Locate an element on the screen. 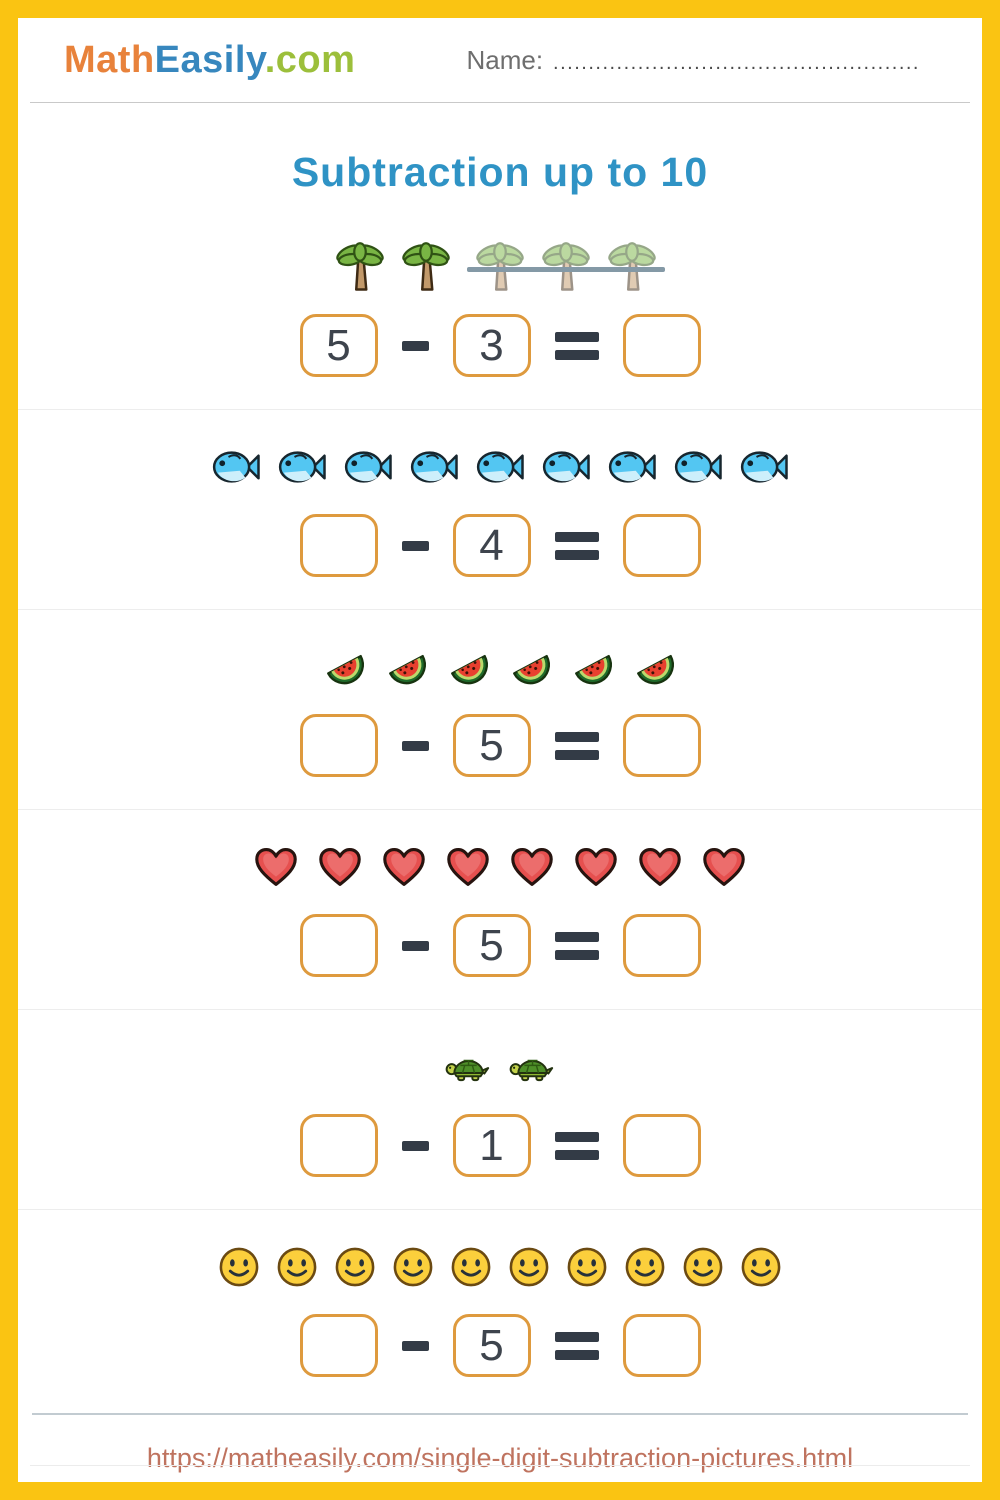 This screenshot has height=1500, width=1000. site-logo: MathEasily.com is located at coordinates (209, 60).